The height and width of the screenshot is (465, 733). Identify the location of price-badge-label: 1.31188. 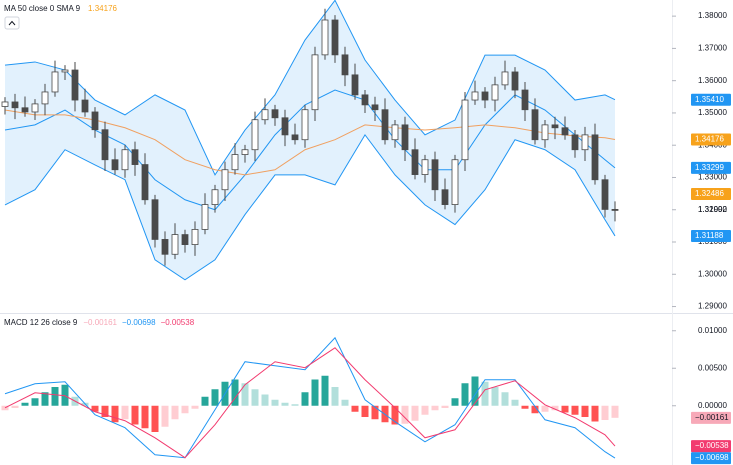
(709, 235).